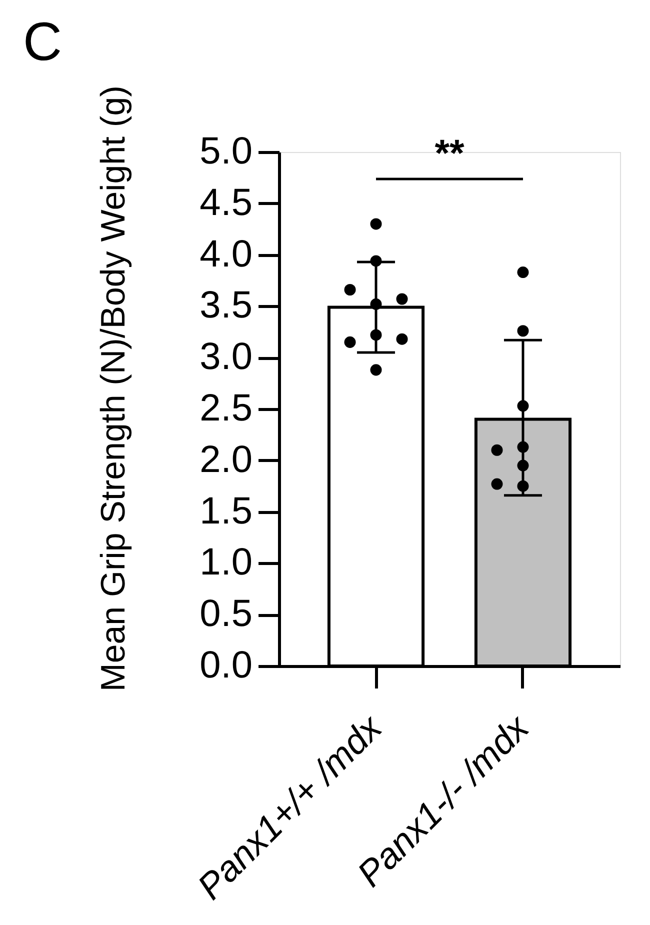 The height and width of the screenshot is (925, 650). I want to click on y-tick-label: 5.0, so click(226, 151).